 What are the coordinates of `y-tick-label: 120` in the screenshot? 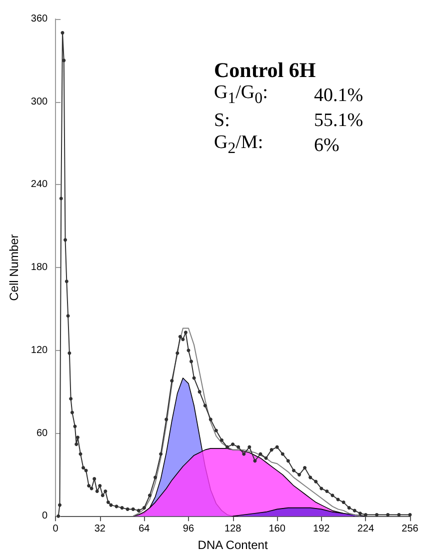 It's located at (39, 350).